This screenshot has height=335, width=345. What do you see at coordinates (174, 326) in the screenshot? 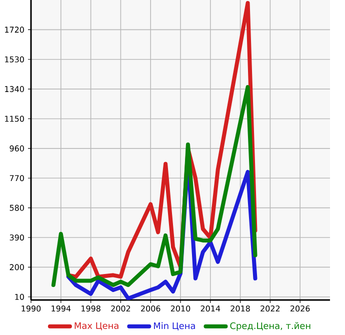
I see `legend-label: Min Цена` at bounding box center [174, 326].